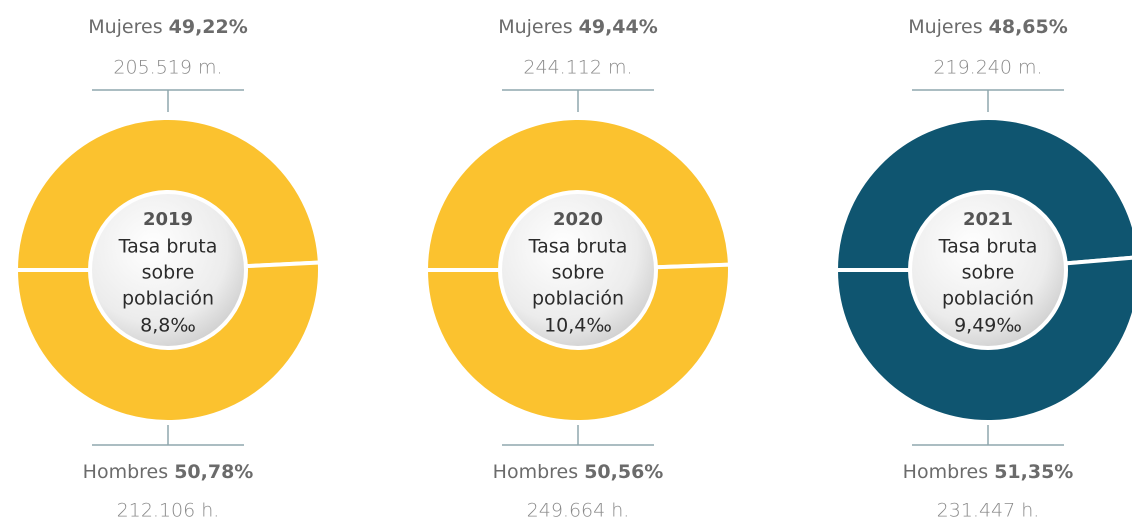 The image size is (1132, 524). Describe the element at coordinates (167, 68) in the screenshot. I see `count-label: 205.519 m.` at that location.